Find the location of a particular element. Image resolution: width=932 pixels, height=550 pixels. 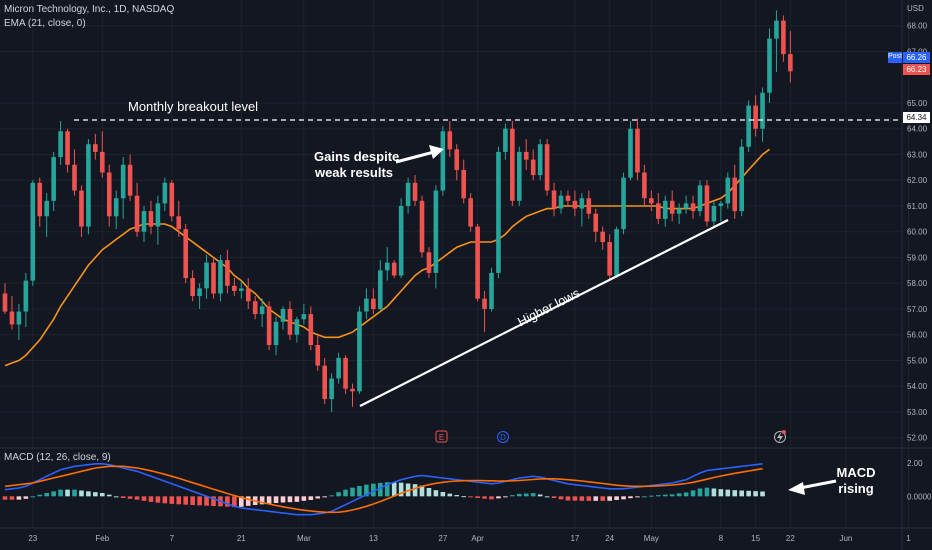

date-tick-label: Apr is located at coordinates (477, 538).